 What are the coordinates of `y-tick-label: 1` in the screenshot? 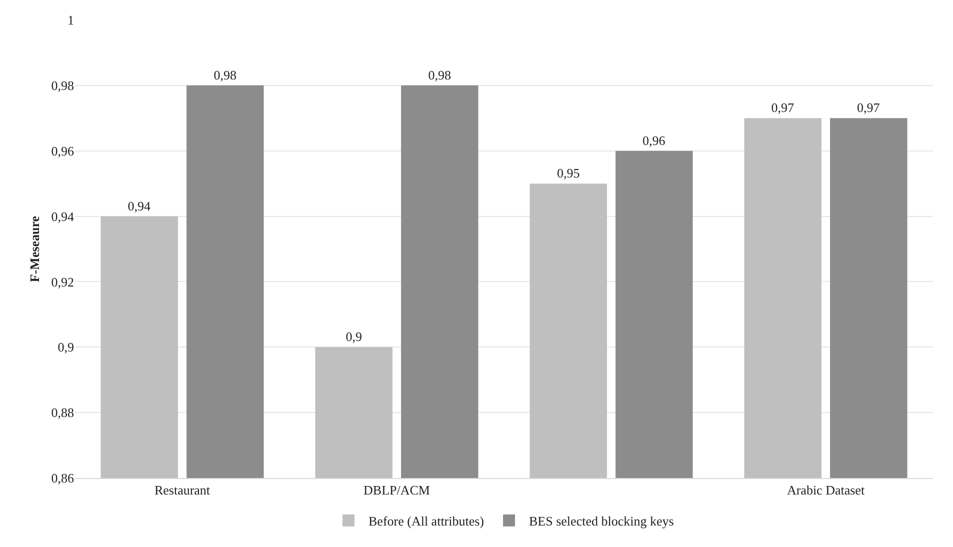 It's located at (71, 20).